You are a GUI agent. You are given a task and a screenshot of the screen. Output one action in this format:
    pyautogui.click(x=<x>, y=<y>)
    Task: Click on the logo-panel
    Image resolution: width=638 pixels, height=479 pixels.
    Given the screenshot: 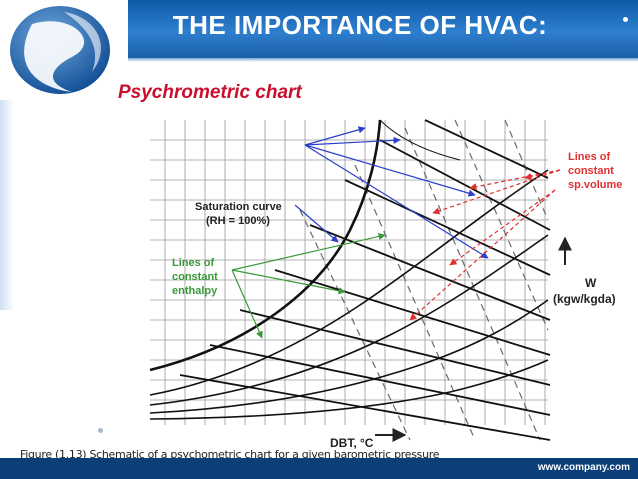 What is the action you would take?
    pyautogui.click(x=64, y=50)
    